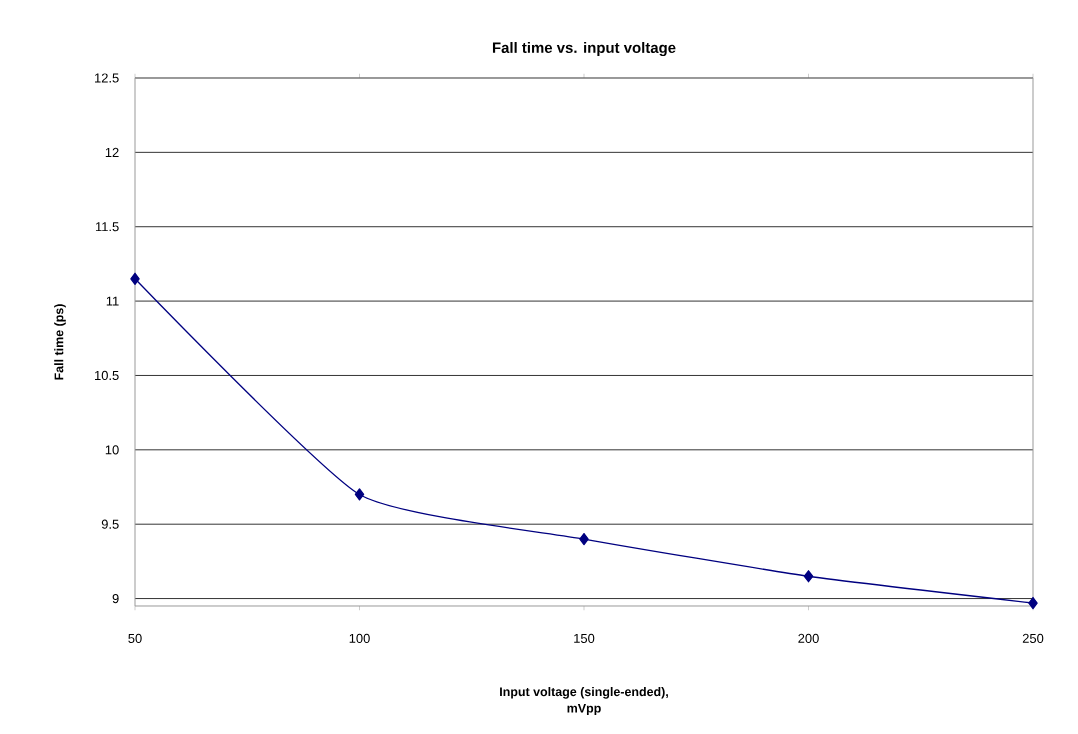  What do you see at coordinates (115, 598) in the screenshot?
I see `y-tick-label: 9` at bounding box center [115, 598].